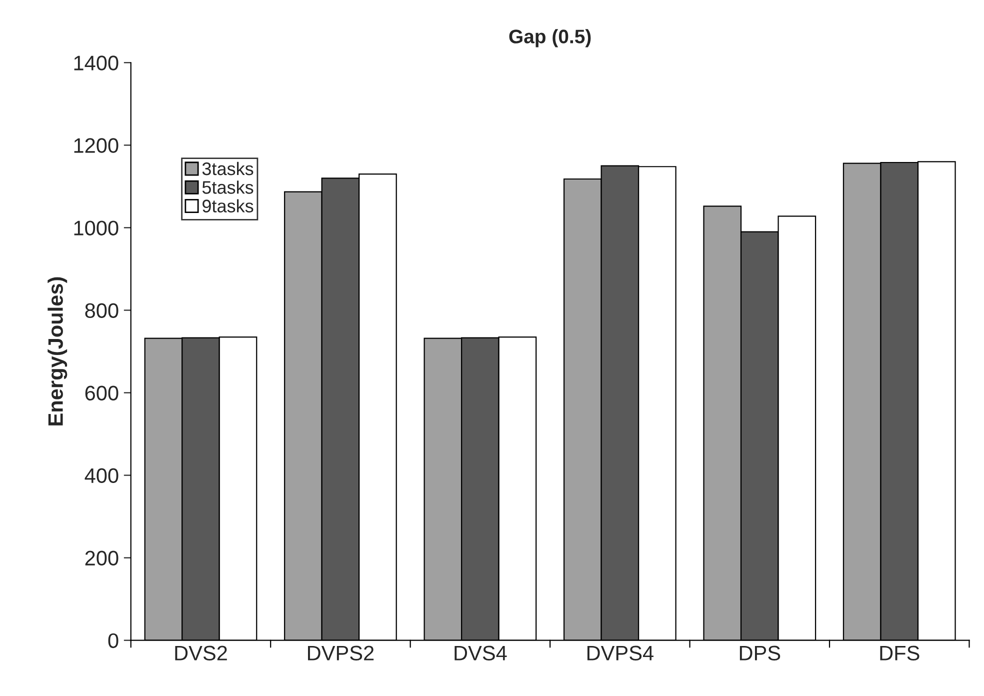  I want to click on y-tick-label: 1400, so click(96, 63).